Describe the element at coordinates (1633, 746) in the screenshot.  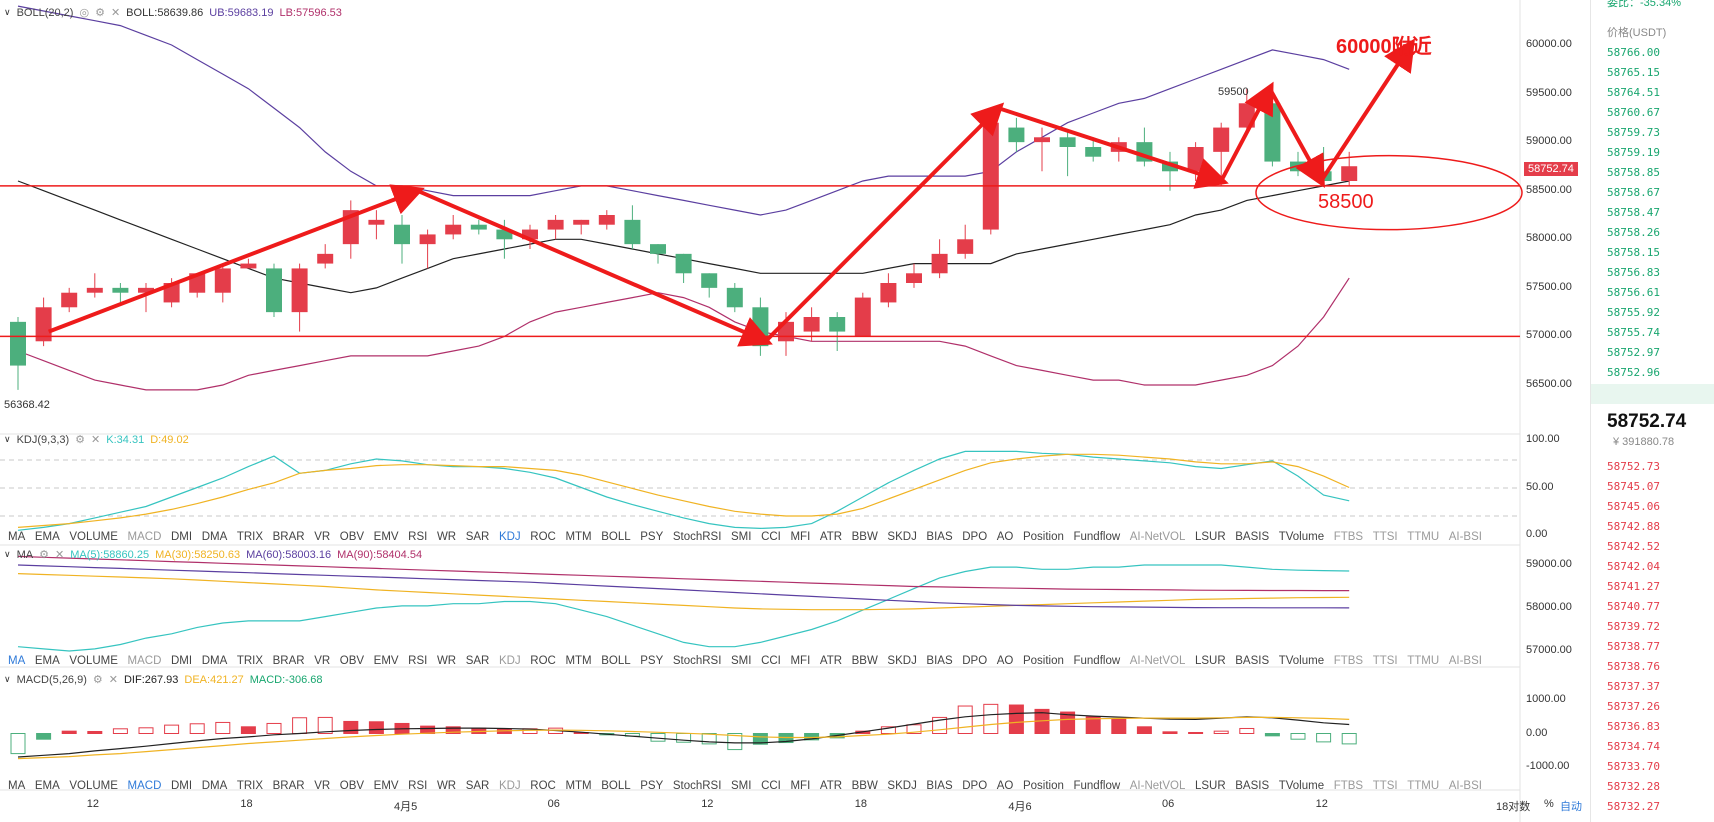
I see `bid-price: 58734.74` at that location.